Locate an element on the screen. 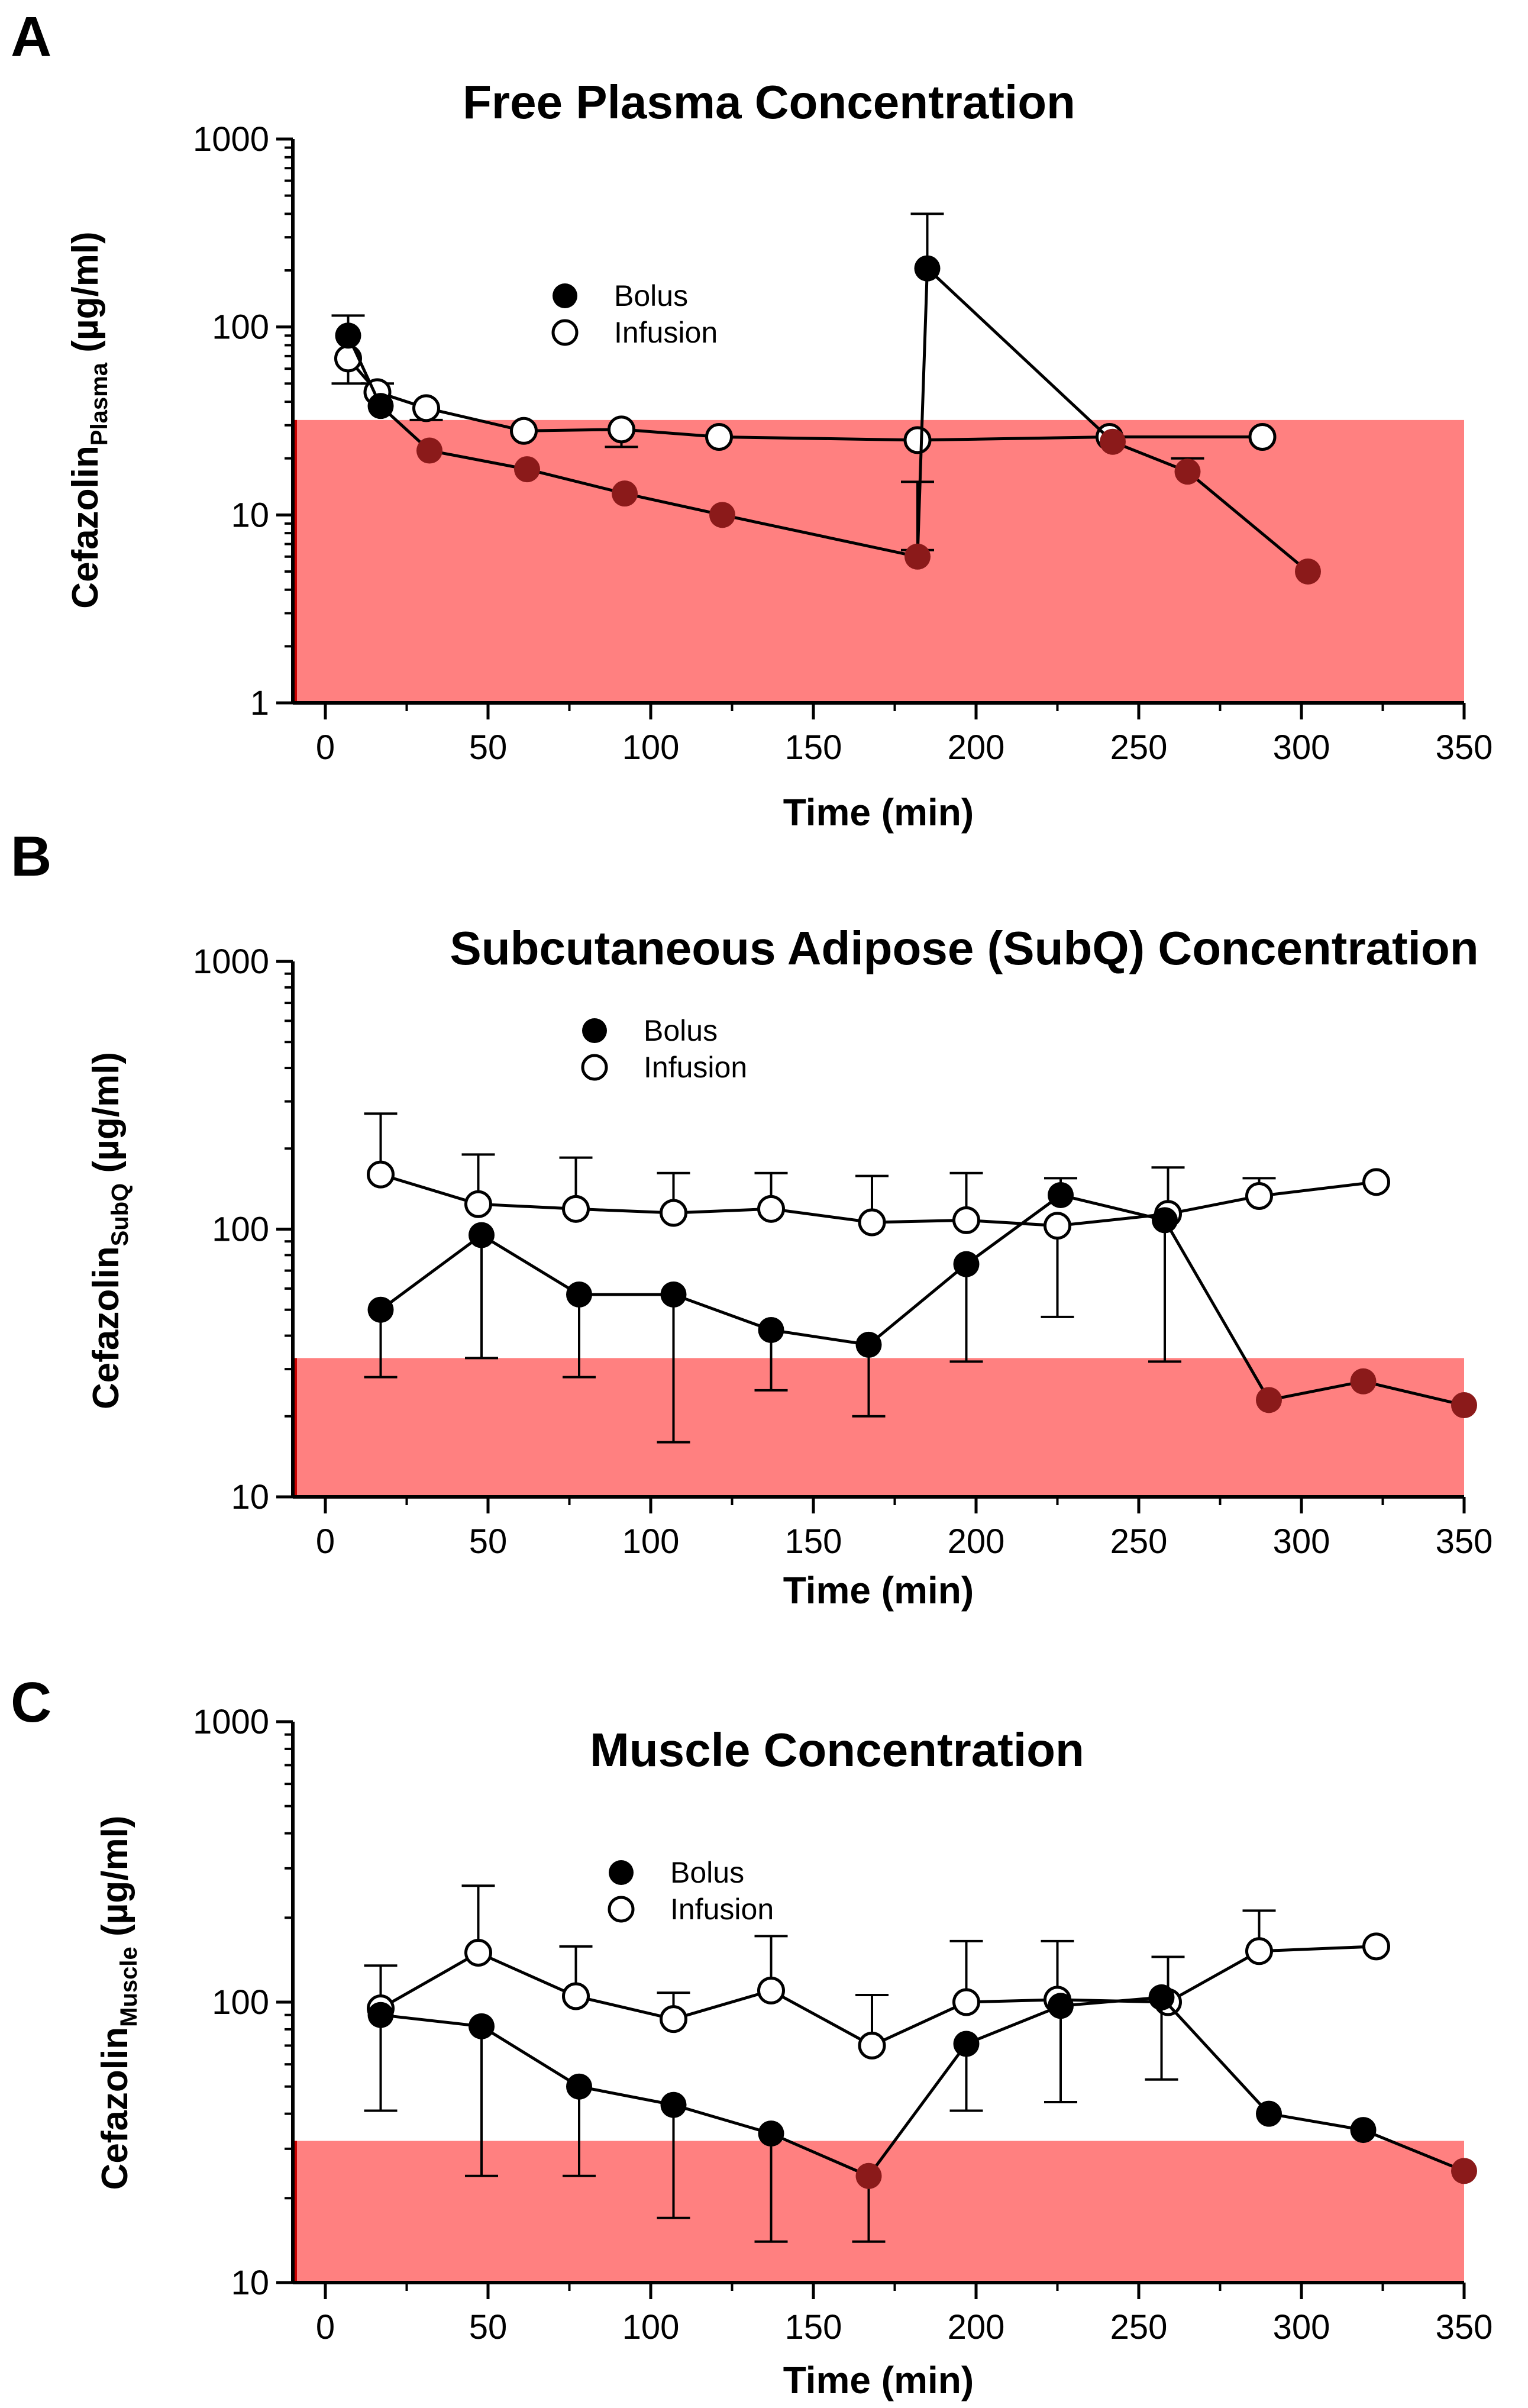  y-tick-label: 1 is located at coordinates (259, 703).